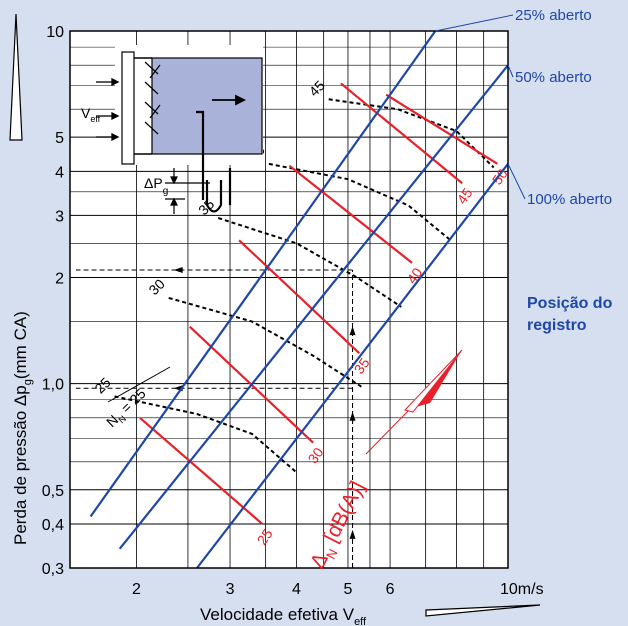 The width and height of the screenshot is (628, 626). I want to click on x-tick-label: 3, so click(230, 589).